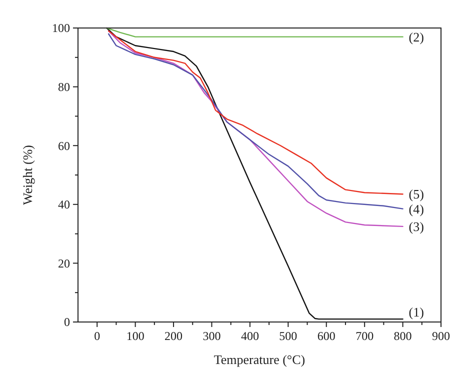 Image resolution: width=474 pixels, height=392 pixels. What do you see at coordinates (64, 87) in the screenshot?
I see `y-tick-label: 80` at bounding box center [64, 87].